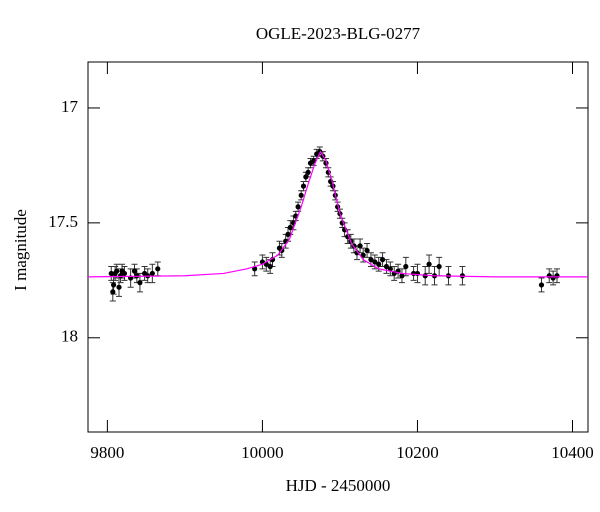 This screenshot has height=512, width=600. Describe the element at coordinates (63, 221) in the screenshot. I see `y-tick-label: 17.5` at that location.